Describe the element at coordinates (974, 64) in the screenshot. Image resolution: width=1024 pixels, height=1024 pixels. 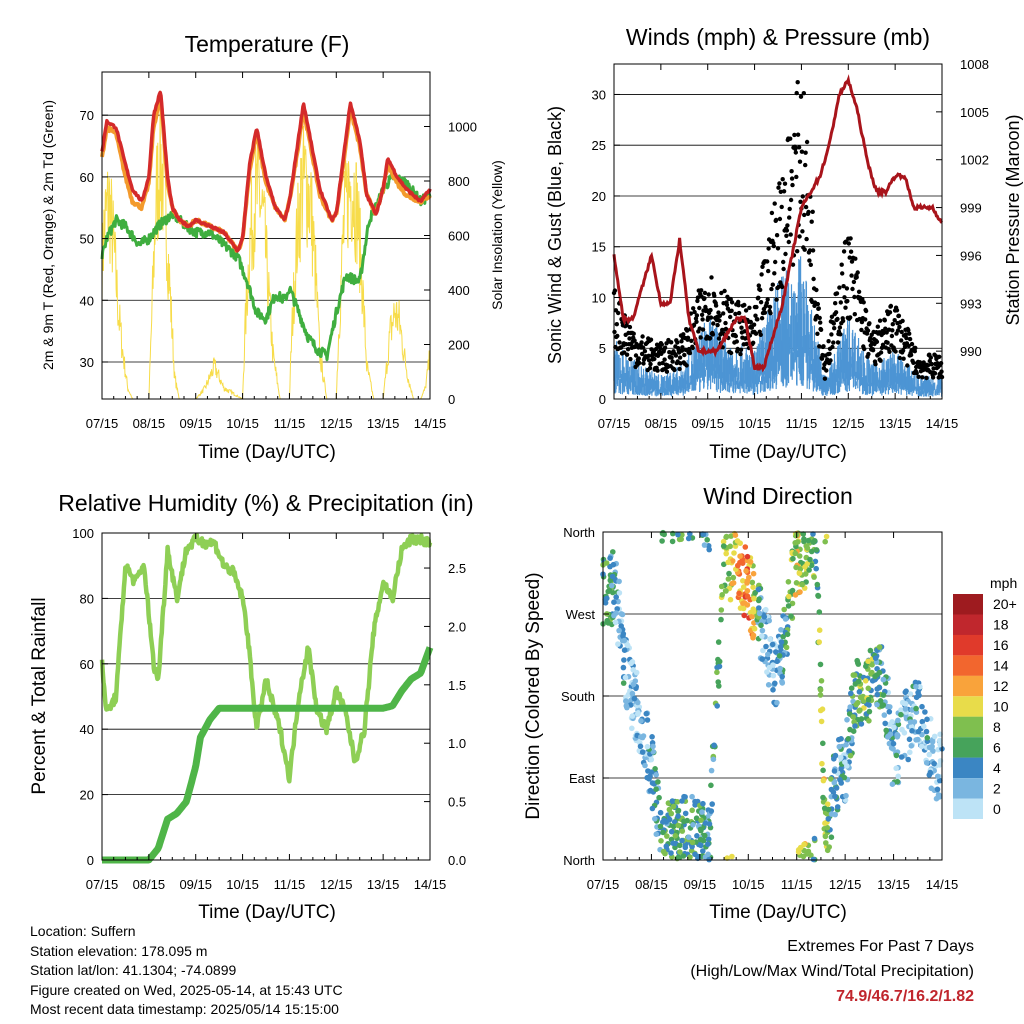
I see `winds-y2-tick-label: 1008` at that location.